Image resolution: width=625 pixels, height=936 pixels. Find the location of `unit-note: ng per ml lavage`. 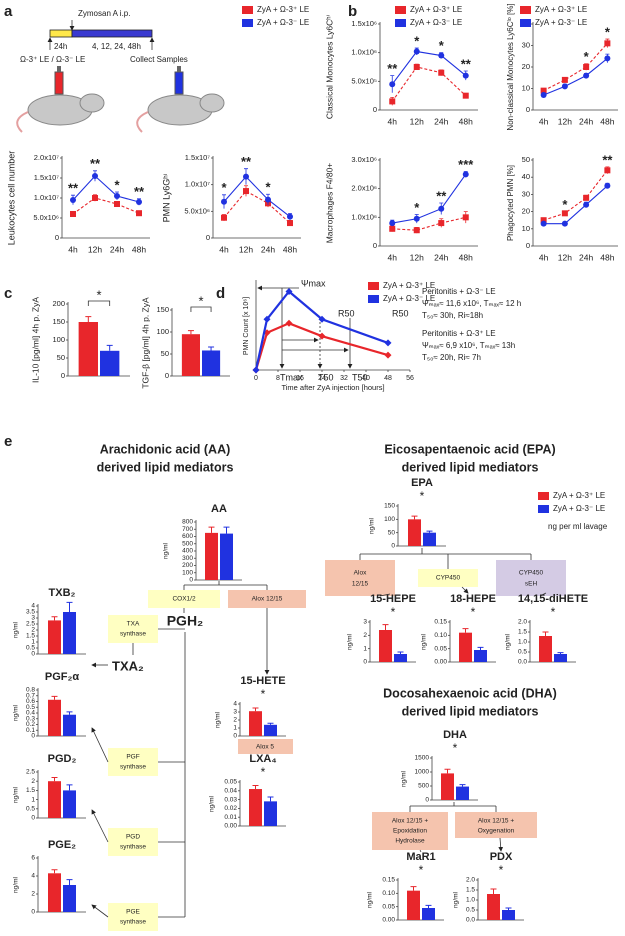

unit-note: ng per ml lavage is located at coordinates (578, 526).